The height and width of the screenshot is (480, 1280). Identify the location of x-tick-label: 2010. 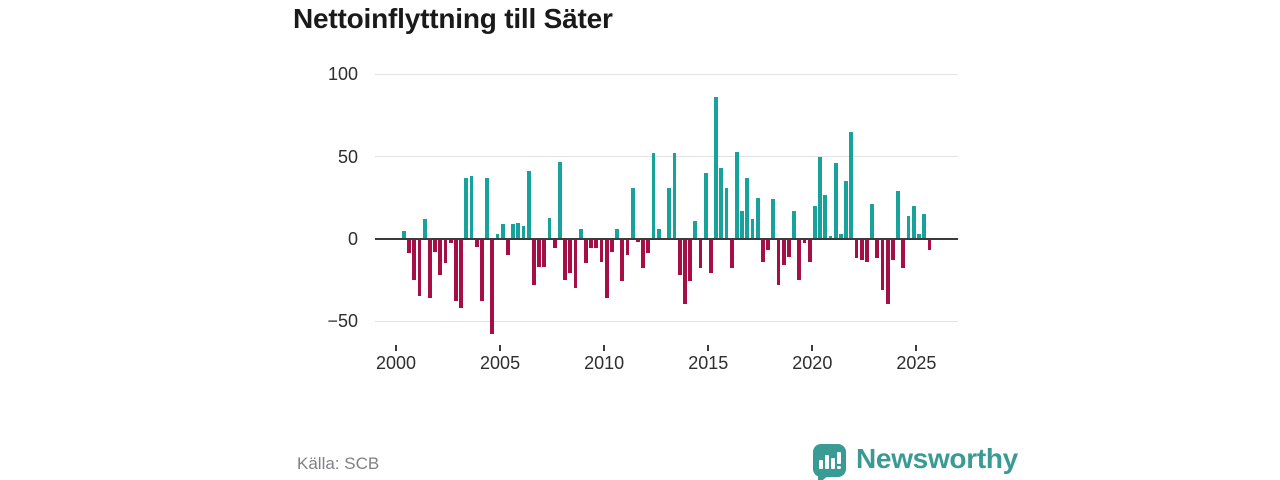
(604, 363).